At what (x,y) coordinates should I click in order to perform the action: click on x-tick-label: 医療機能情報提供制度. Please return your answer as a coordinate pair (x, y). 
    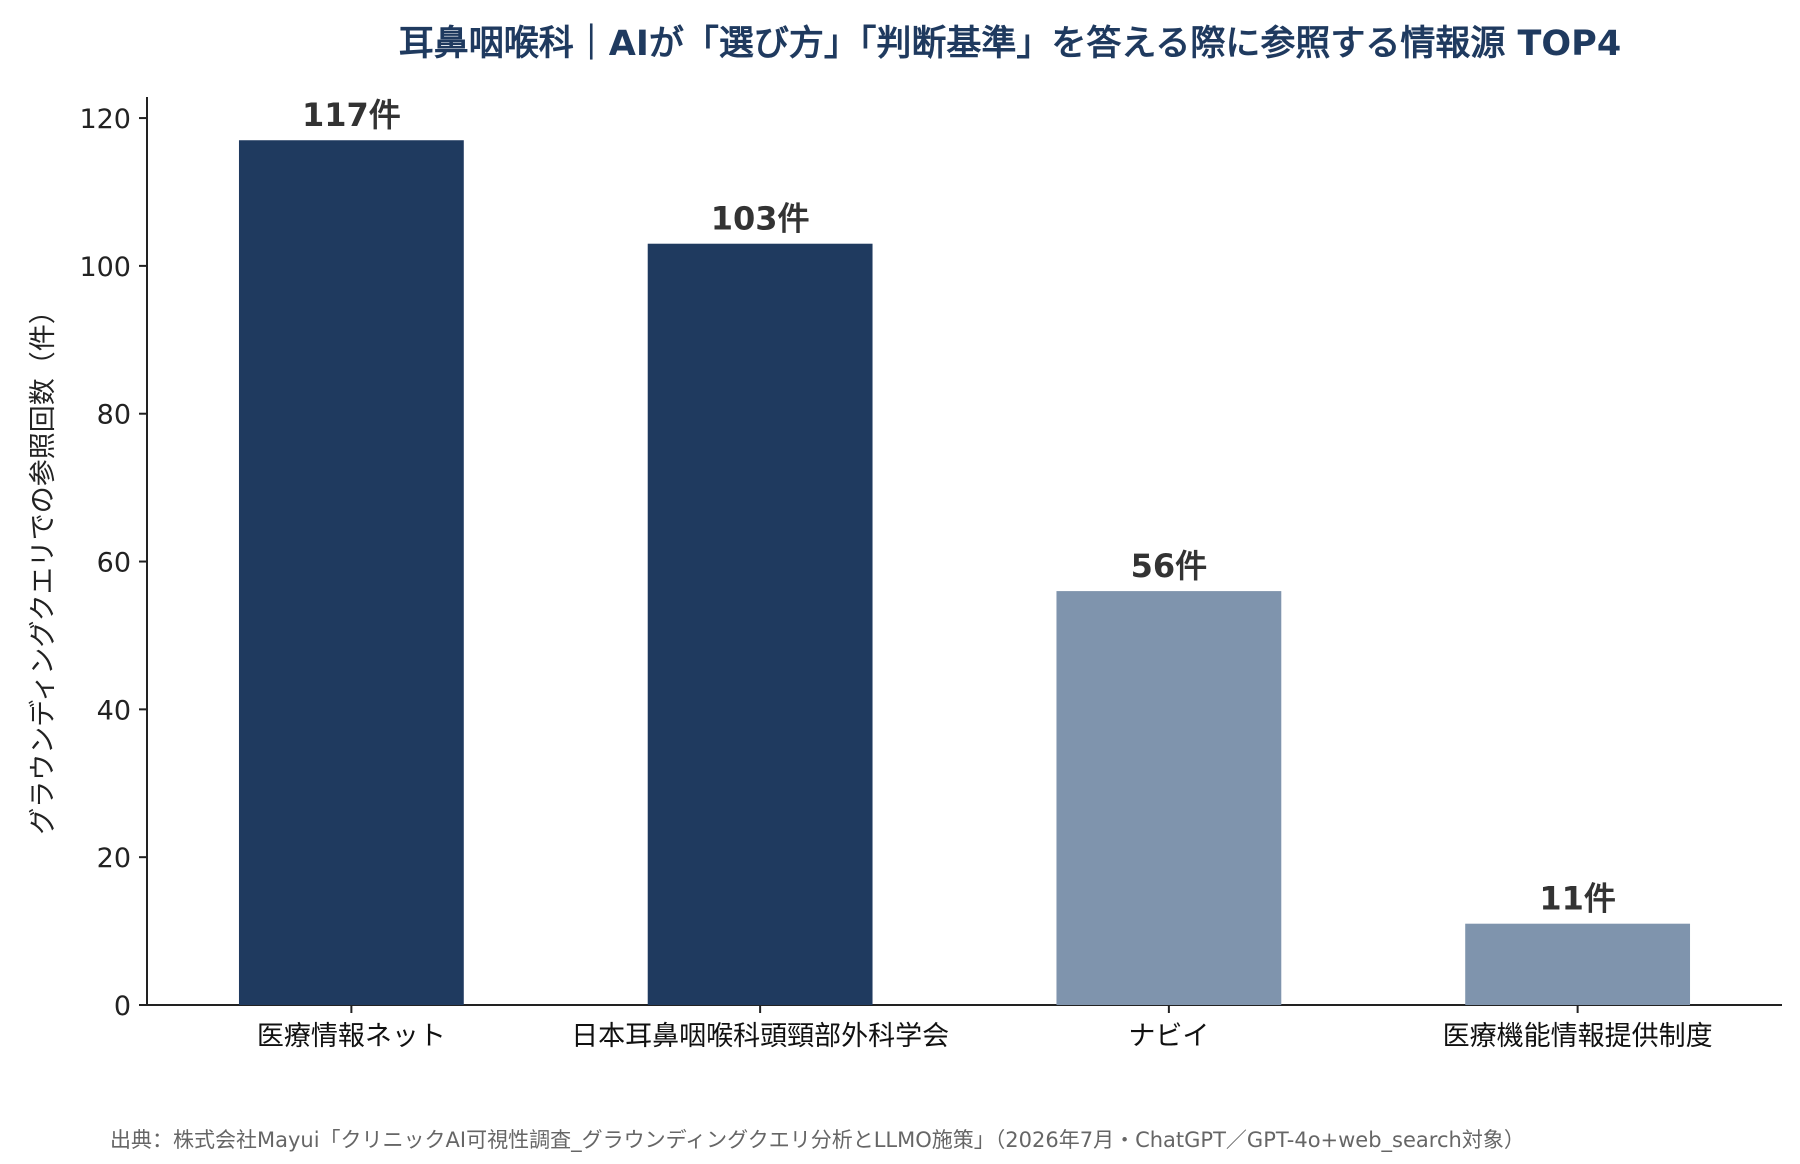
    Looking at the image, I should click on (1578, 1036).